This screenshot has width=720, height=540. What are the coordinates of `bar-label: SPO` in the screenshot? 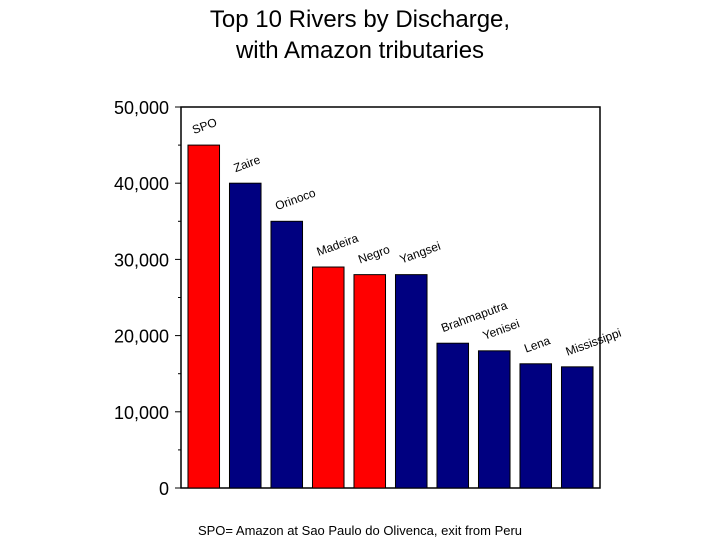 It's located at (204, 126).